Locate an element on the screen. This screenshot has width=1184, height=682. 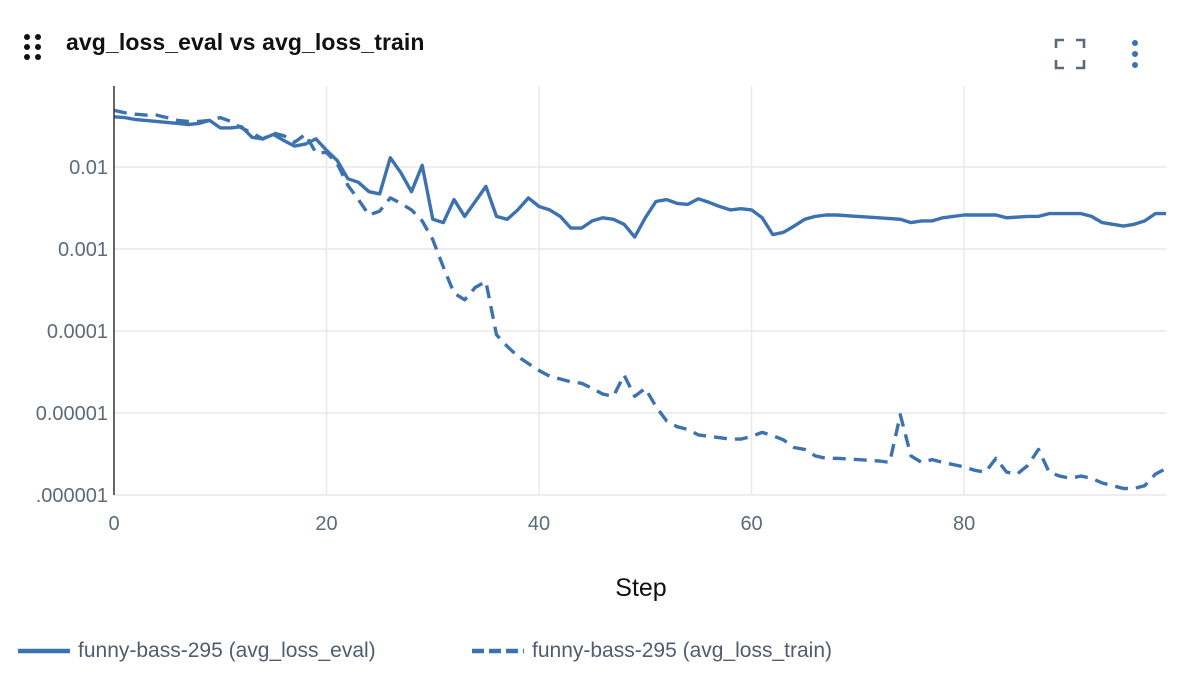
y-tick-label: 0.0001 is located at coordinates (77, 332).